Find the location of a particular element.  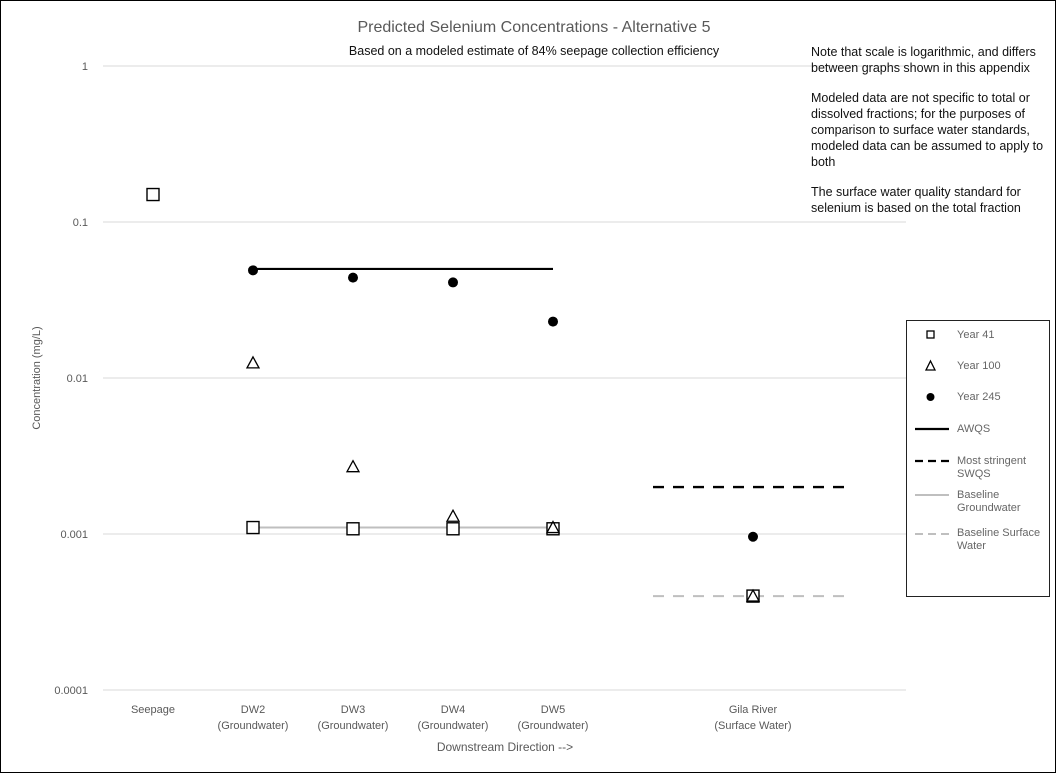

x-tick-label: DW3 is located at coordinates (353, 710).